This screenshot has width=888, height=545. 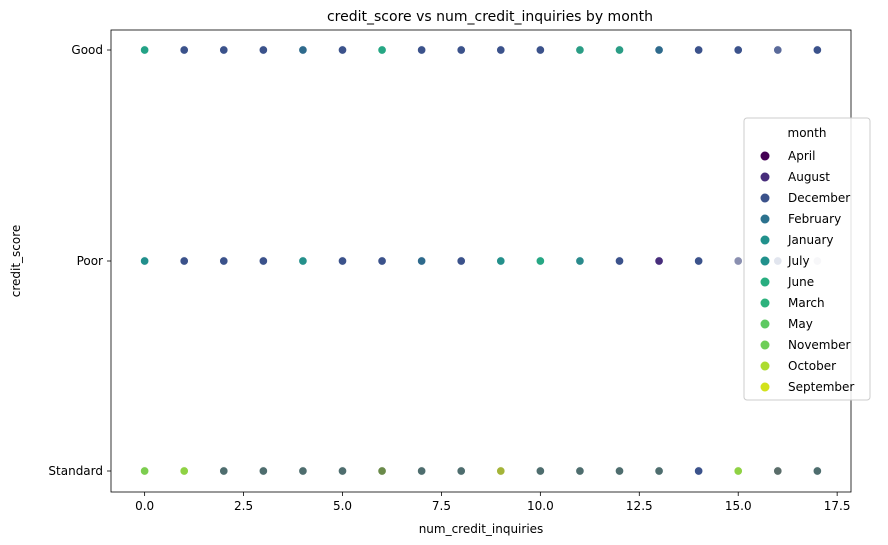 I want to click on x-tick-label: 2.5, so click(x=243, y=506).